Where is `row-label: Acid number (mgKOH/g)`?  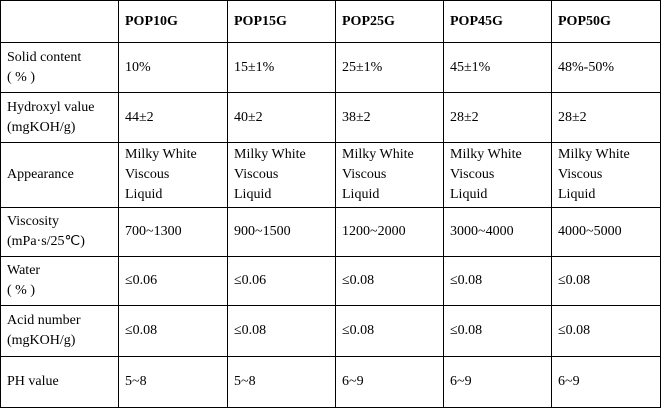 row-label: Acid number (mgKOH/g) is located at coordinates (59, 331).